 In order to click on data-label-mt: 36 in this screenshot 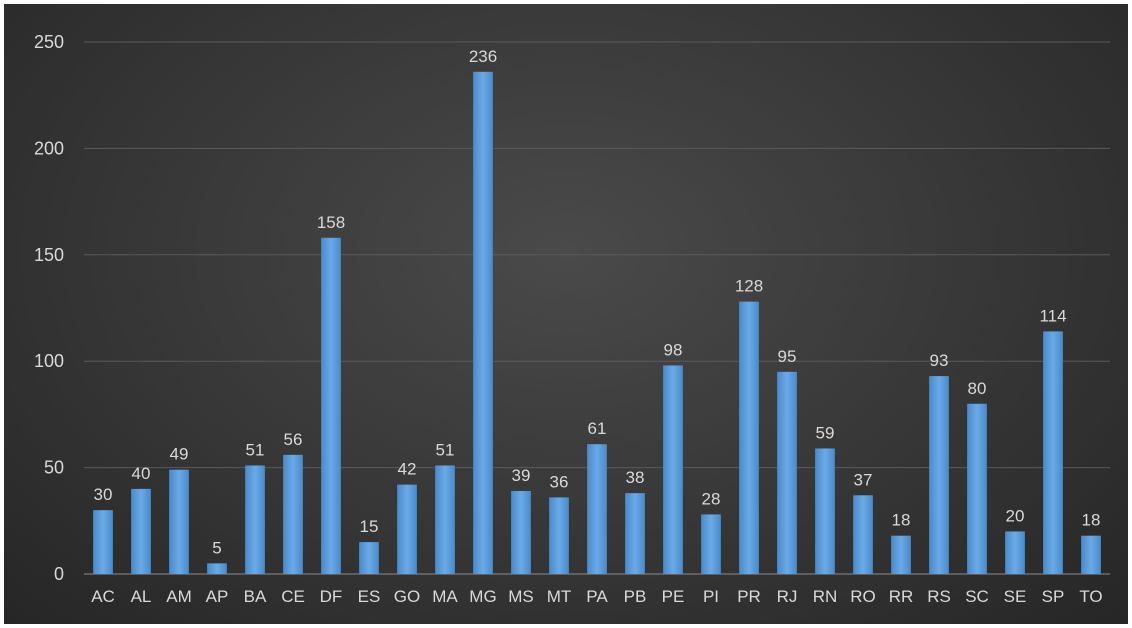, I will do `click(559, 481)`.